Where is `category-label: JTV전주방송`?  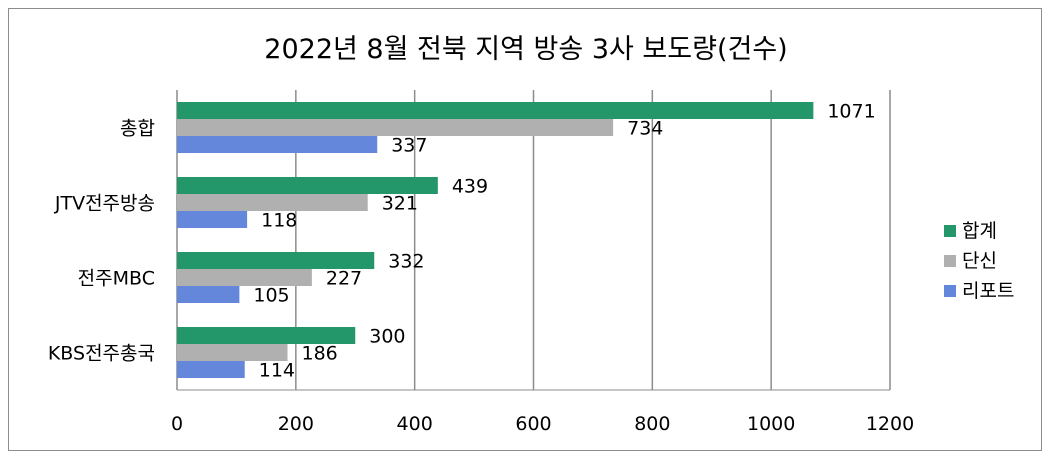
category-label: JTV전주방송 is located at coordinates (104, 204).